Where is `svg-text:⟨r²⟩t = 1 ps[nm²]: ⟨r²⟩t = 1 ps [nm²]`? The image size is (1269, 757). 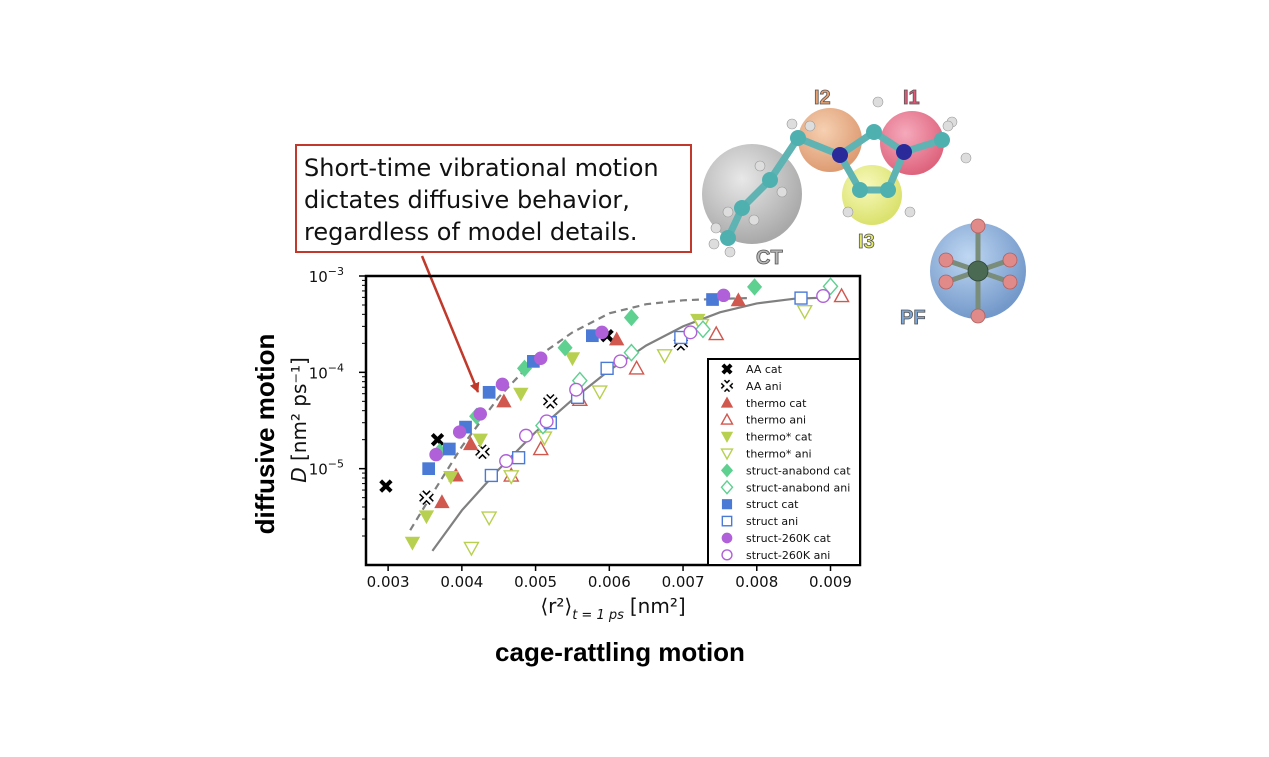
svg-text:⟨r²⟩t = 1 ps[nm²]: ⟨r²⟩t = 1 ps [nm²] is located at coordinates (612, 608).